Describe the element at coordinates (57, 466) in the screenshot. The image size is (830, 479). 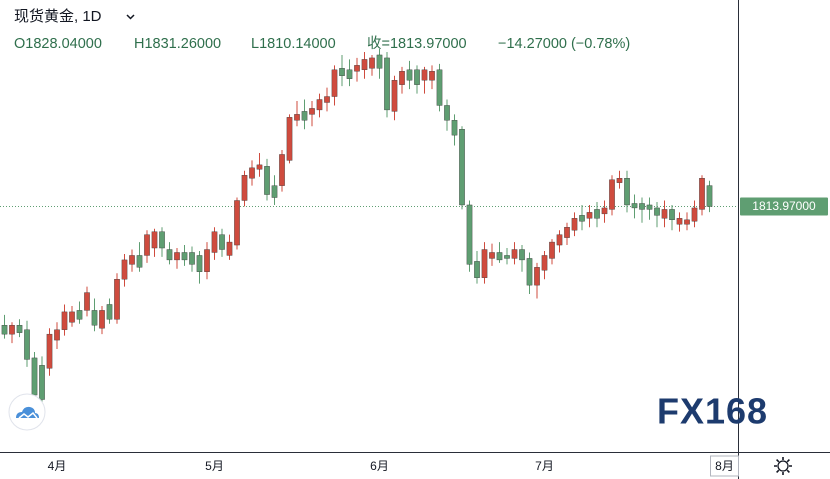
I see `x-tick-label: 4月` at that location.